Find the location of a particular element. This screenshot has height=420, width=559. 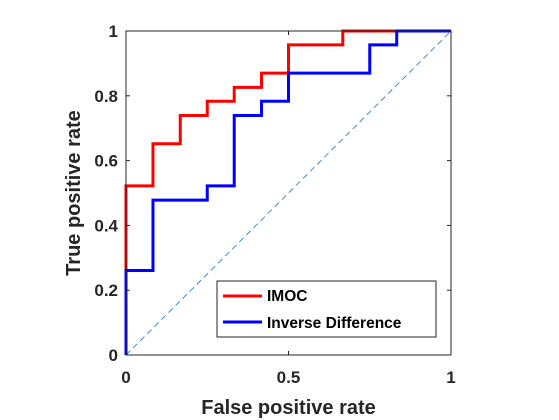

y-tick-label: 1 is located at coordinates (113, 31).